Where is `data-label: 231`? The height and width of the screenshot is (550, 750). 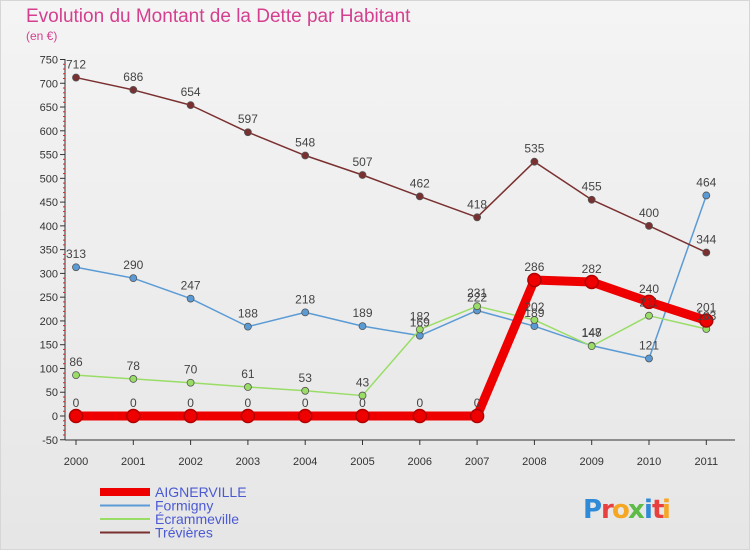 data-label: 231 is located at coordinates (477, 293).